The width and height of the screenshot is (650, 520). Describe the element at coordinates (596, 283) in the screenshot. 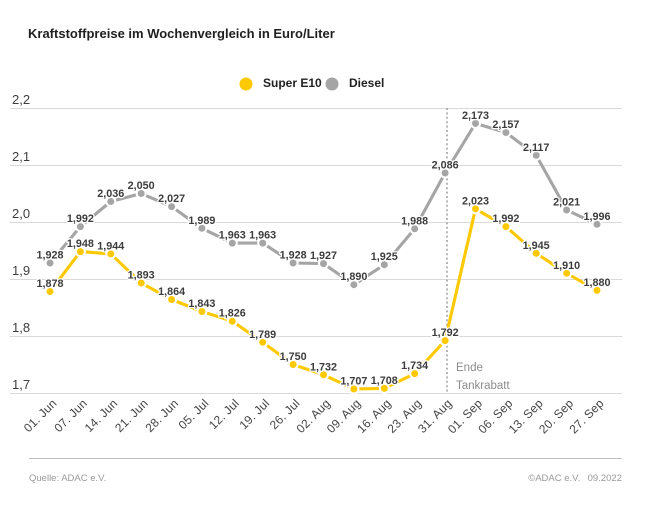

I see `svg-text: 1,880` at that location.